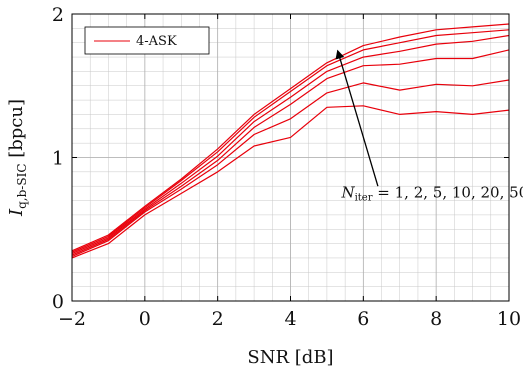 The image size is (523, 375). Describe the element at coordinates (58, 15) in the screenshot. I see `y-tick-label: 2` at that location.